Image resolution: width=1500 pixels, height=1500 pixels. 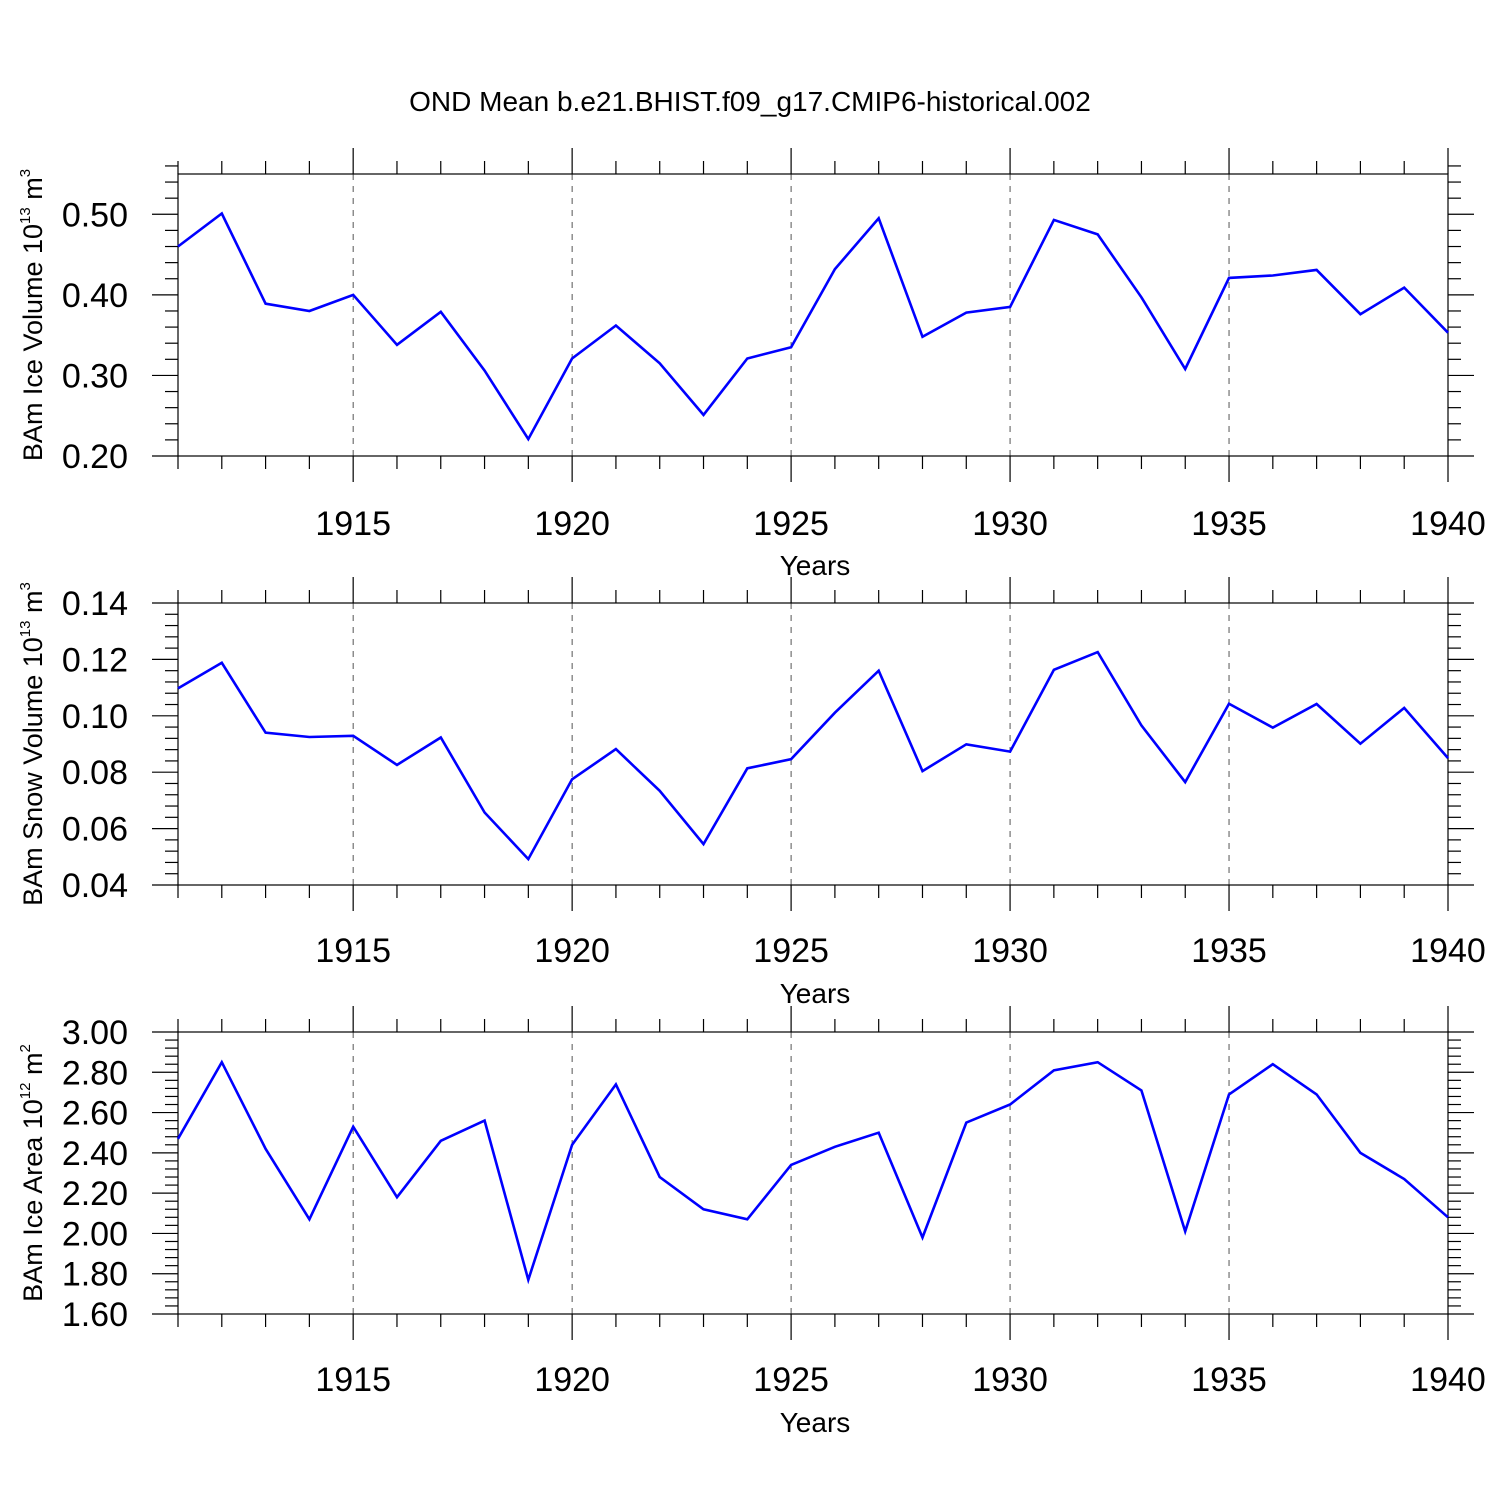 I want to click on y-tick-label: 0.04, so click(x=95, y=886).